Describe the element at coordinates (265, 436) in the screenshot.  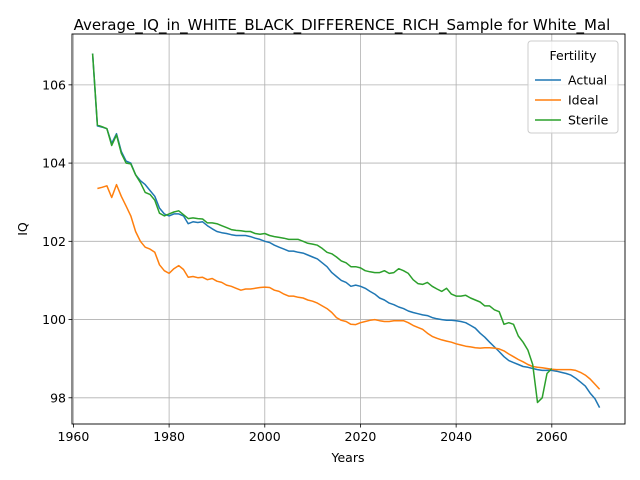
I see `x-tick-label: 2000` at that location.